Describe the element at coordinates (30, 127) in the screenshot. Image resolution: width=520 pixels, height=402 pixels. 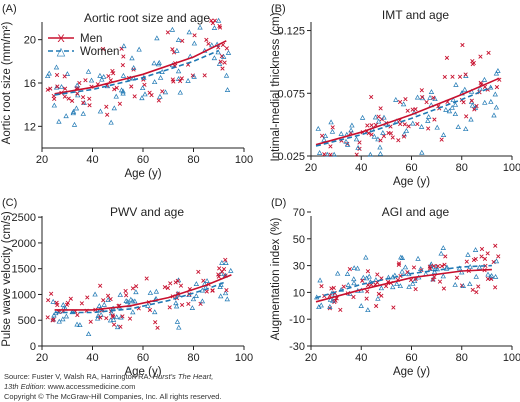
I see `y-tick-label: 12` at that location.